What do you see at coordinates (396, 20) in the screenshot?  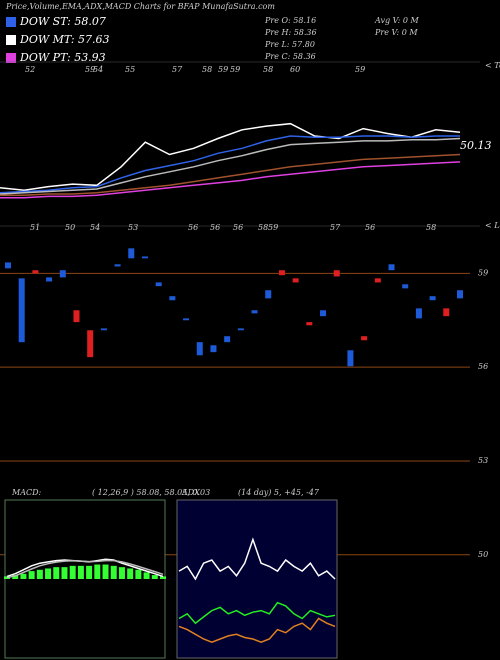 I see `stat-text: Avg V: 0 M` at bounding box center [396, 20].